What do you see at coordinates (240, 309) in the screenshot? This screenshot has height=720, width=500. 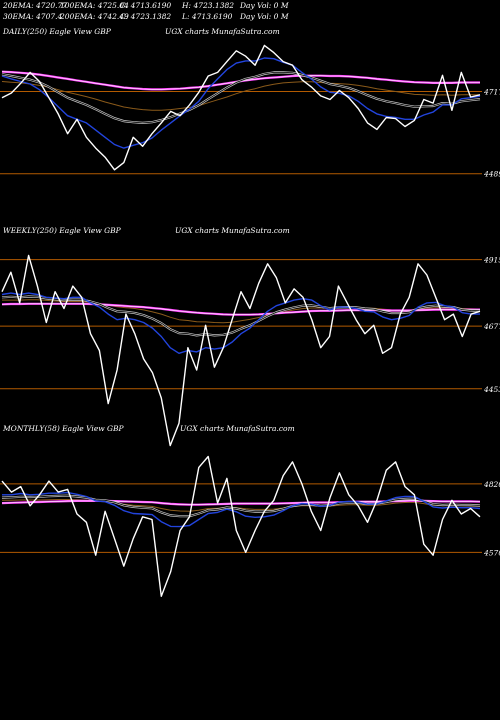 I see `weekly-ema_long-line-core` at bounding box center [240, 309].